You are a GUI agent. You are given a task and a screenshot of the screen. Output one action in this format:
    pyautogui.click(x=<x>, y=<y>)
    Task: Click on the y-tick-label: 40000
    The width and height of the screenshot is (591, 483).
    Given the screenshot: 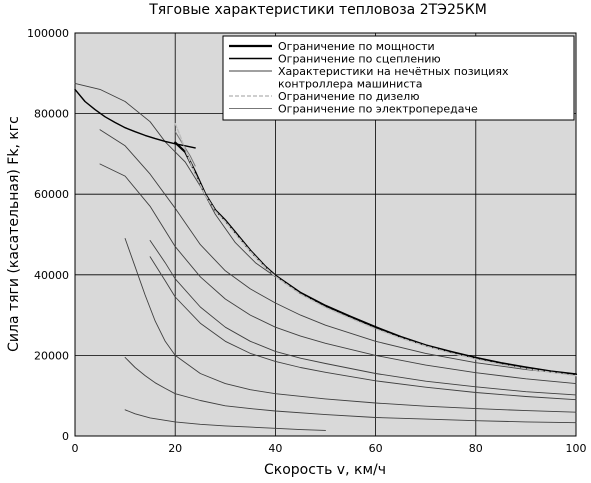 What is the action you would take?
    pyautogui.click(x=51, y=275)
    